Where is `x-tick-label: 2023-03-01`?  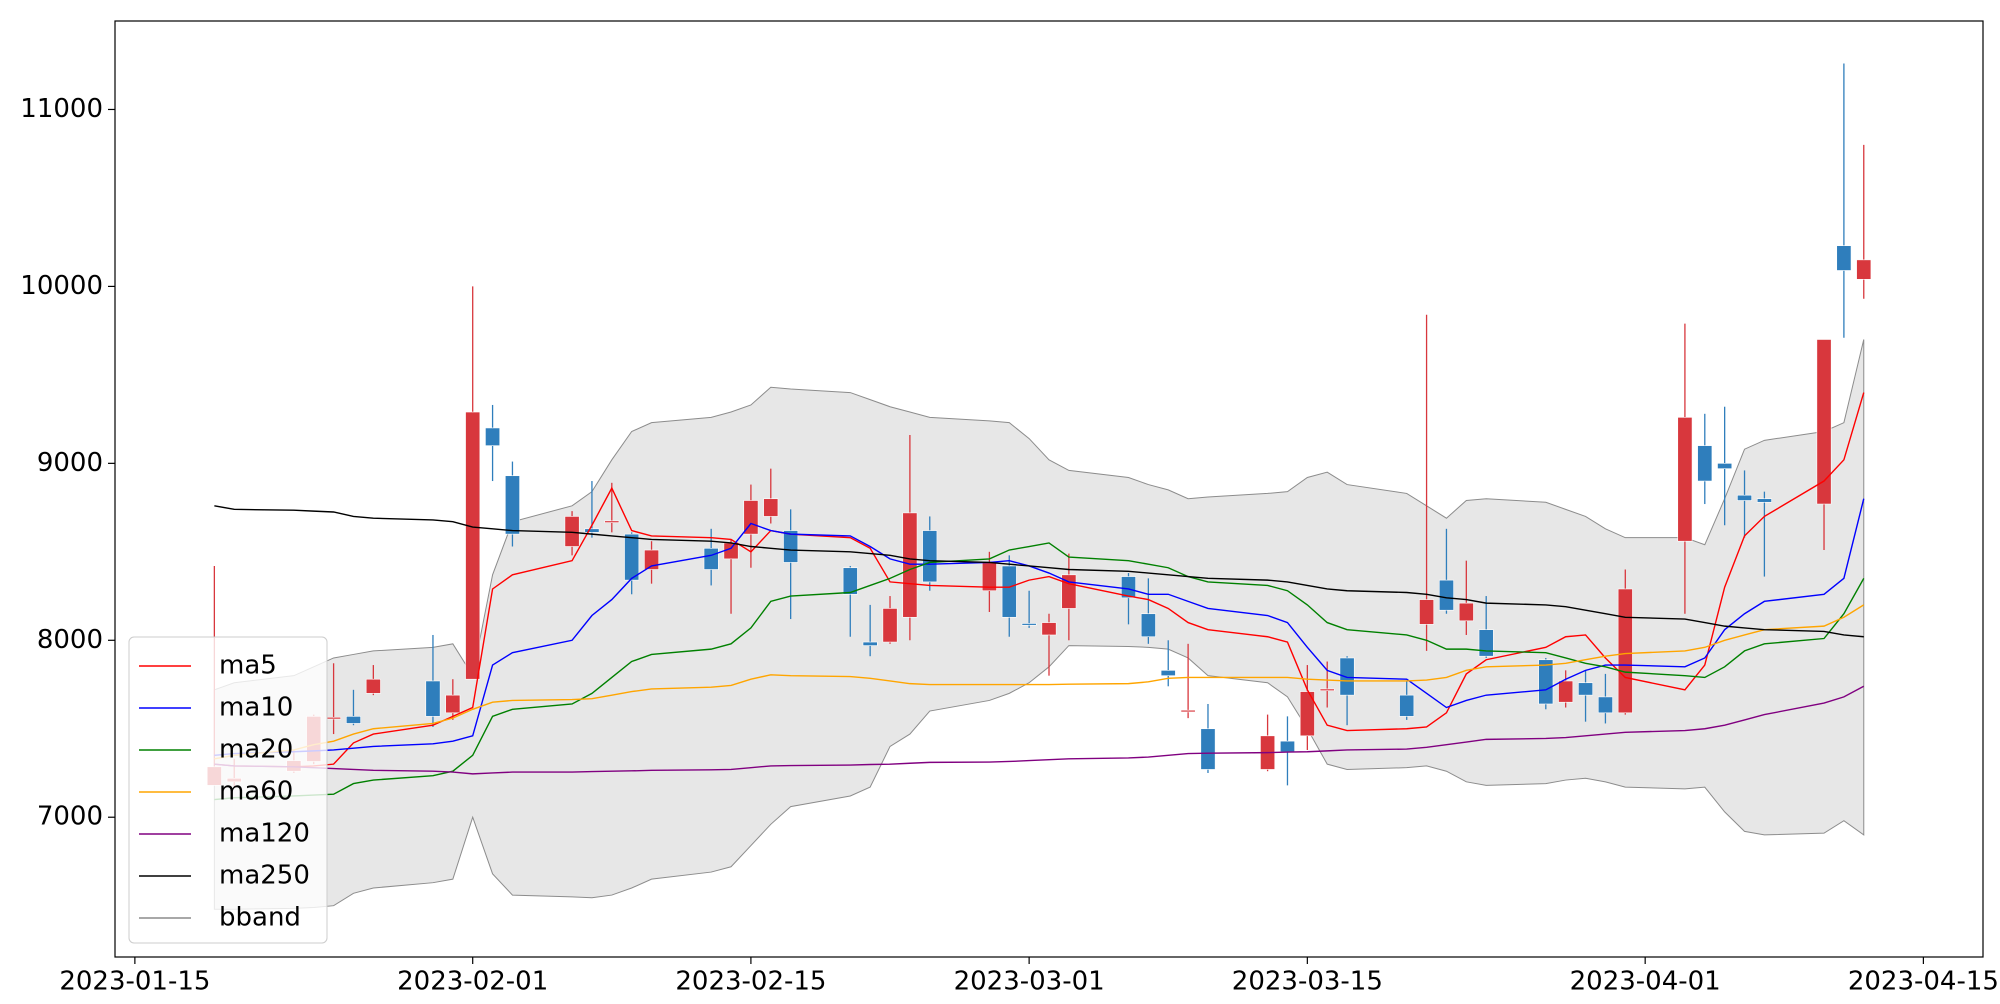 x-tick-label: 2023-03-01 is located at coordinates (1029, 982).